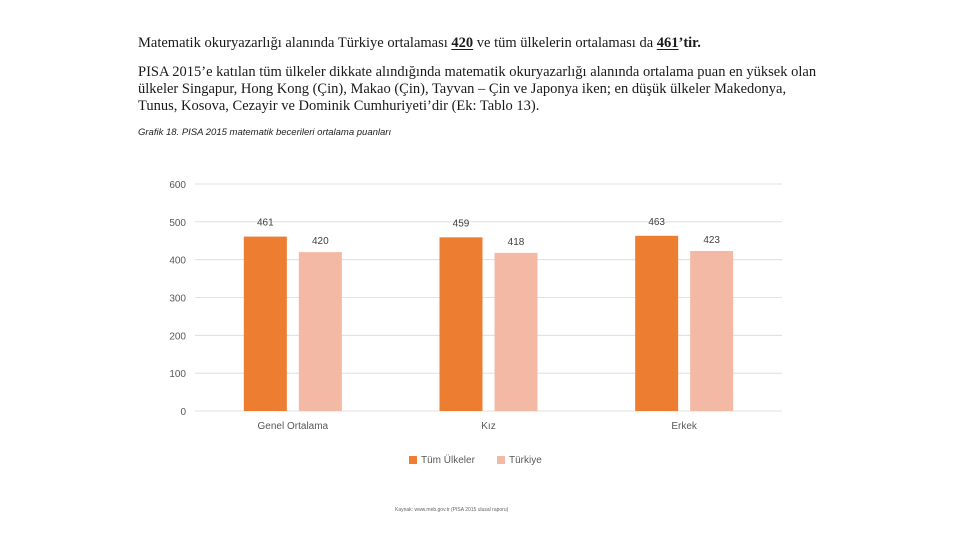 This screenshot has width=960, height=540. What do you see at coordinates (177, 185) in the screenshot?
I see `y-tick-label: 600` at bounding box center [177, 185].